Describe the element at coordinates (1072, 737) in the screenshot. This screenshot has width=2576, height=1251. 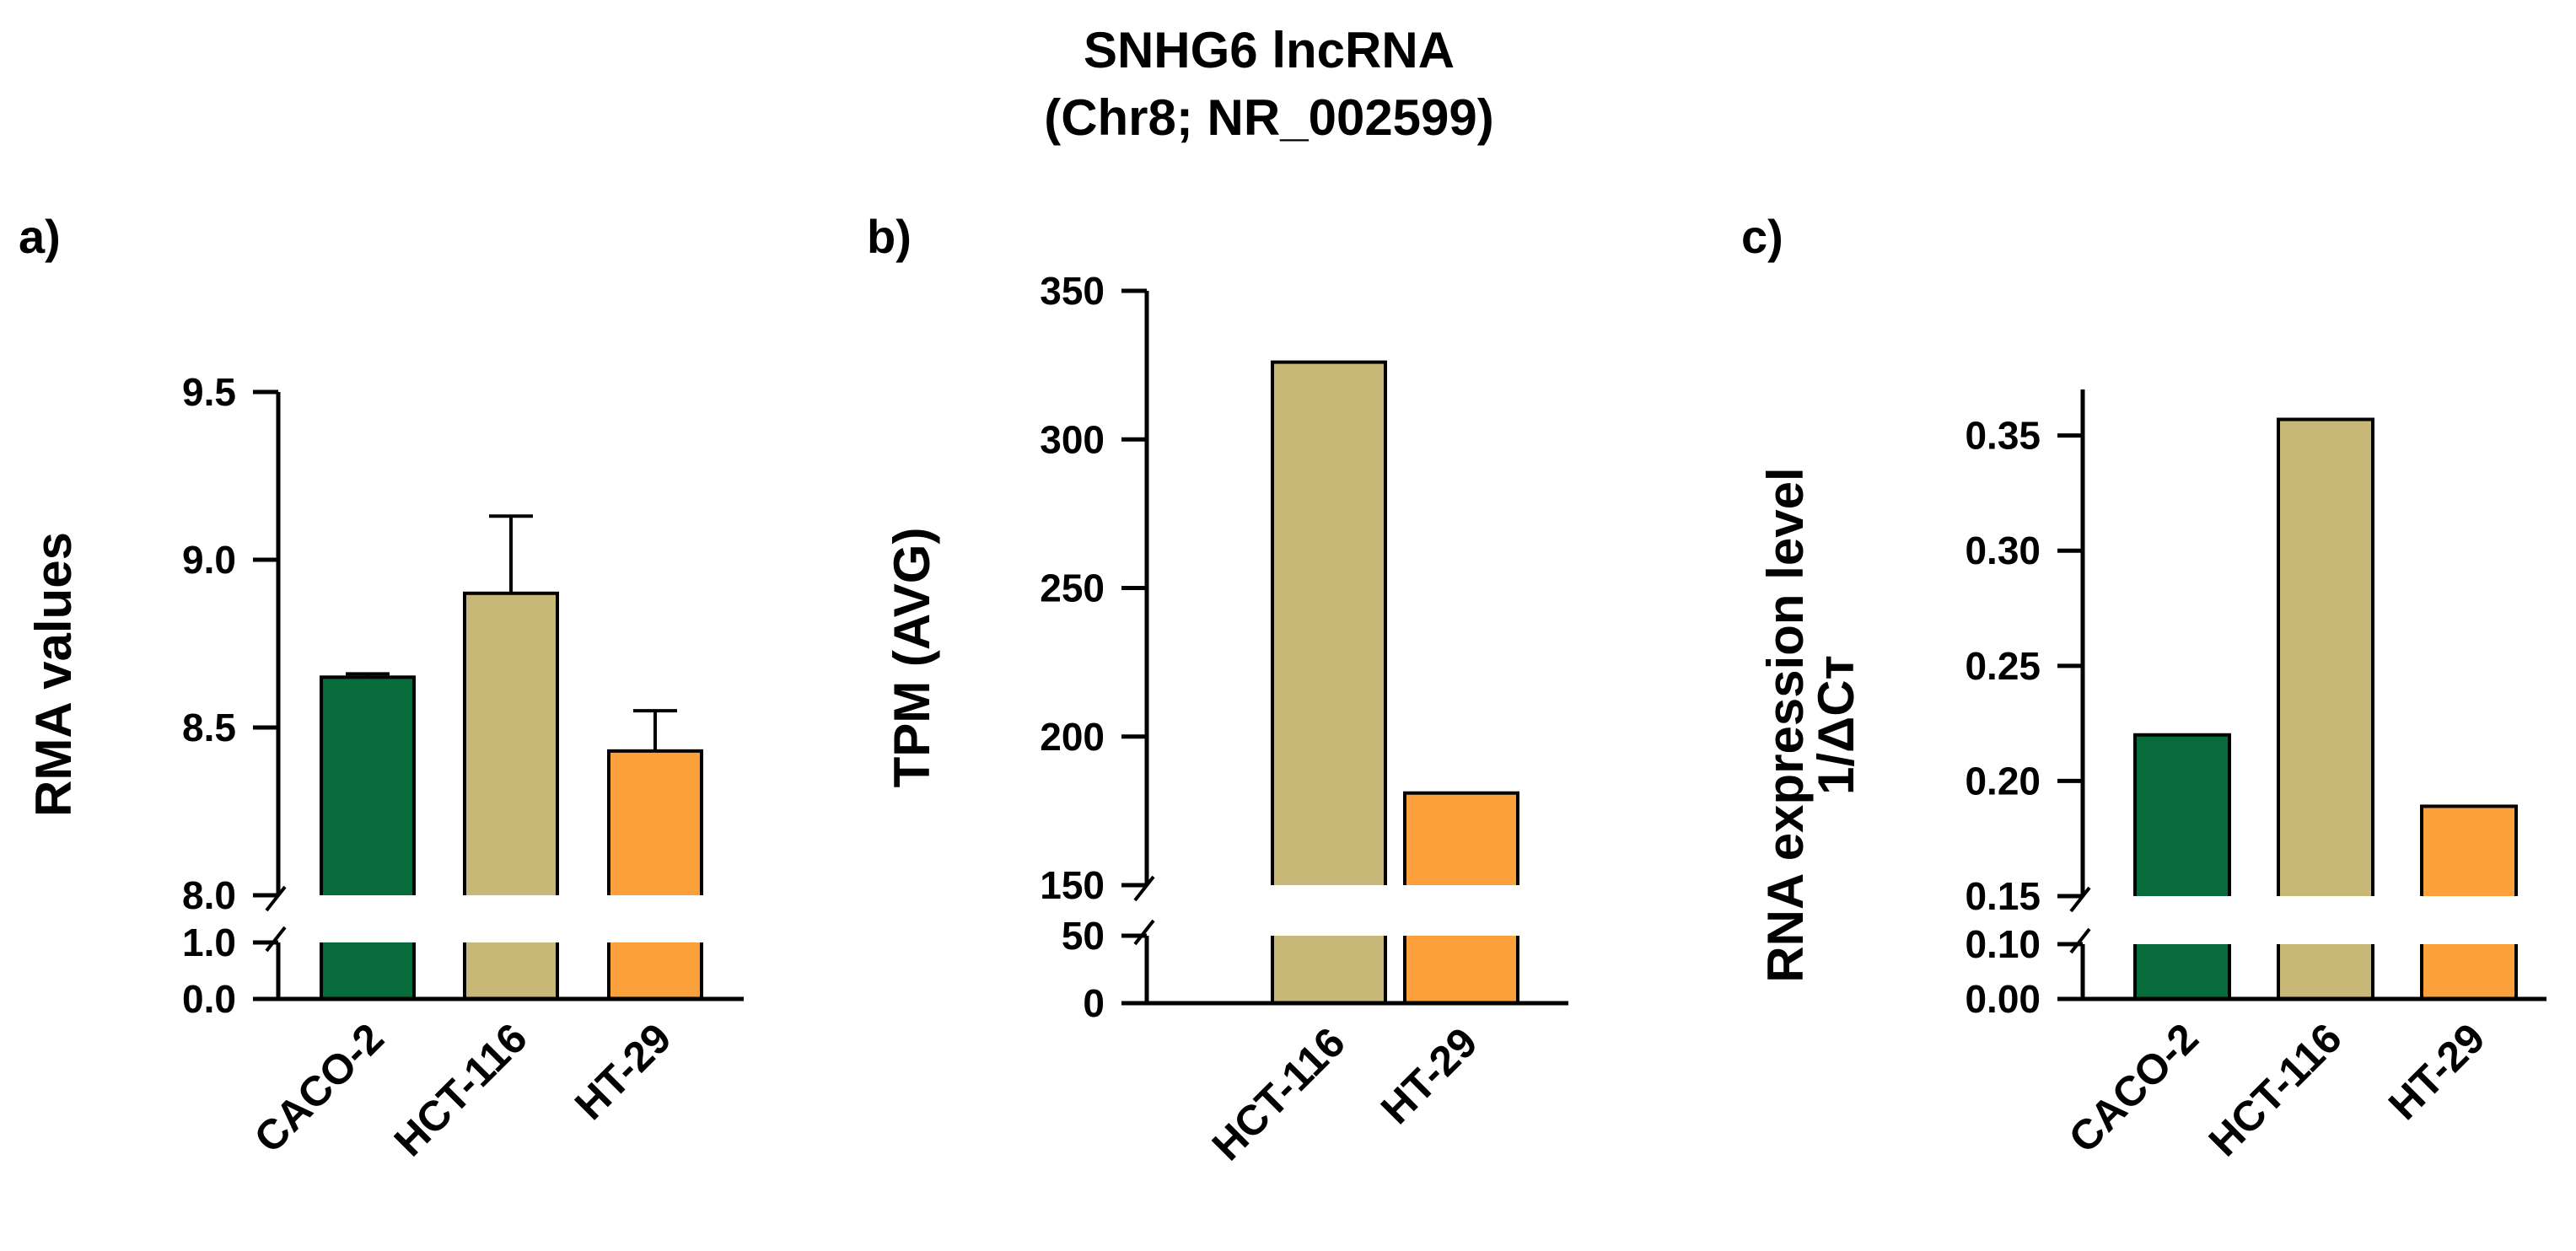
I see `panel-b-y-tick-label: 200` at that location.